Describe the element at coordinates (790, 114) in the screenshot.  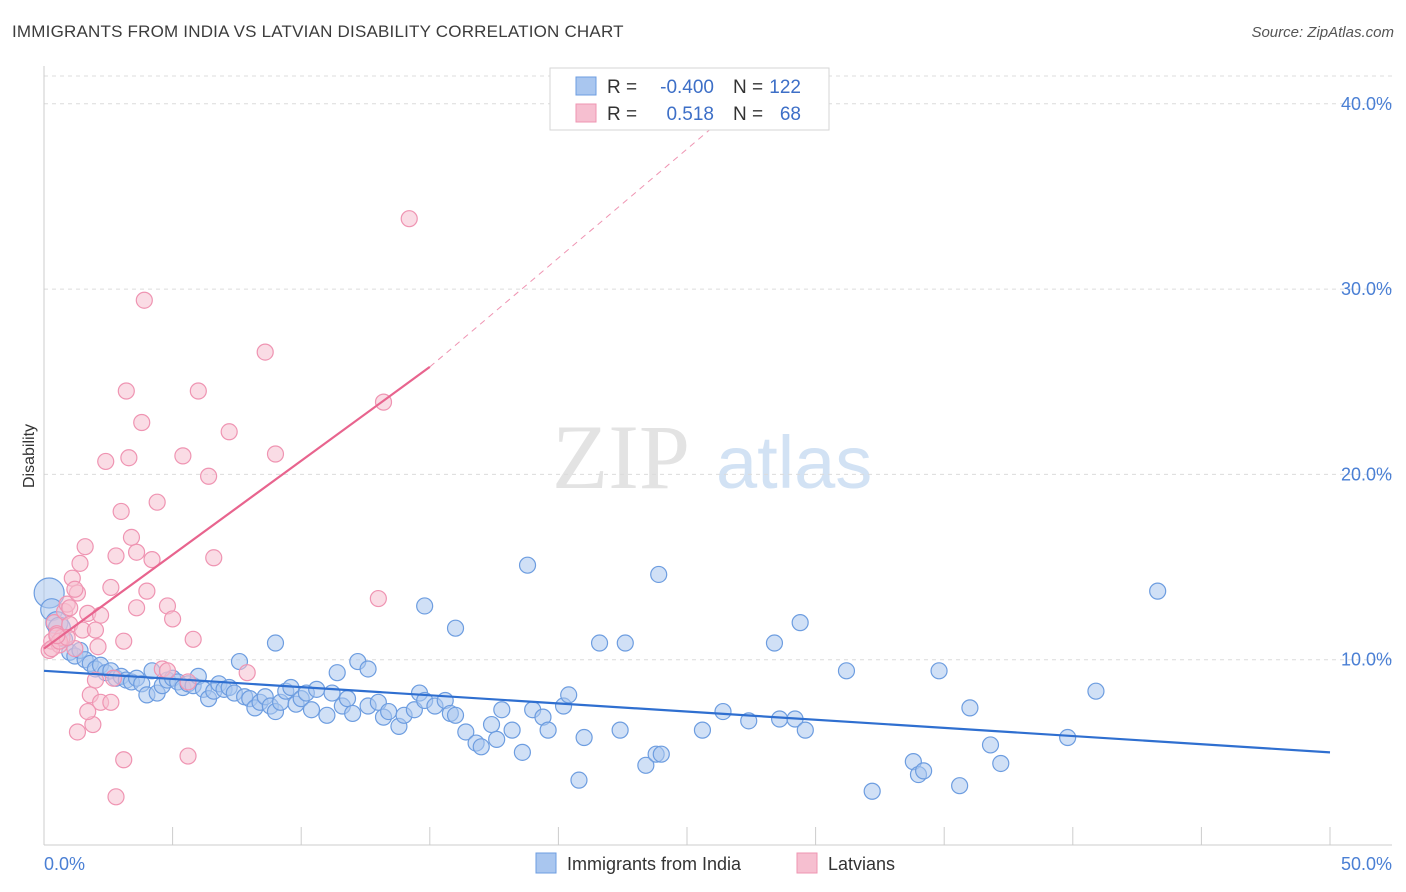
I see `legend-n-value-latvian: 68` at that location.